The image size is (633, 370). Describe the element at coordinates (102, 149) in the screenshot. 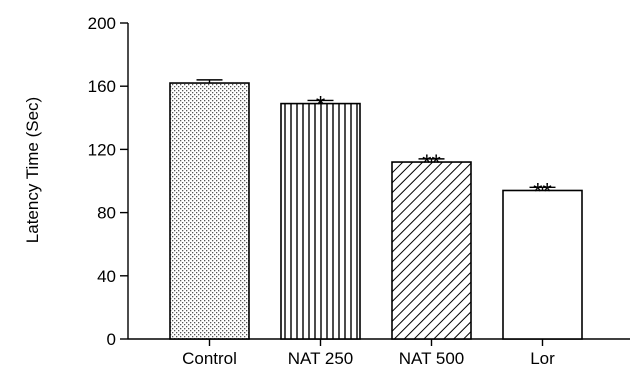

I see `y-tick-label: 120` at that location.